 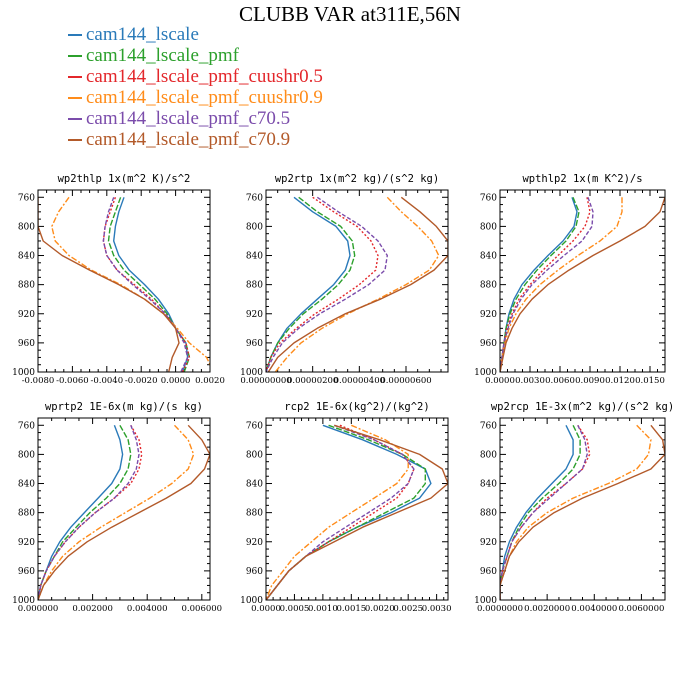 I want to click on legend-label: cam144_lscale_pmf_cuushr0.5, so click(x=204, y=76).